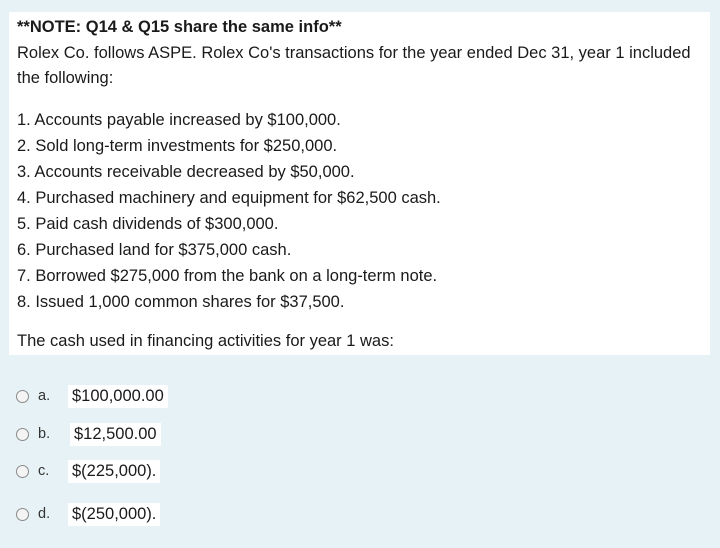 The height and width of the screenshot is (548, 720). What do you see at coordinates (65, 78) in the screenshot?
I see `question-intro-line2: the following:` at bounding box center [65, 78].